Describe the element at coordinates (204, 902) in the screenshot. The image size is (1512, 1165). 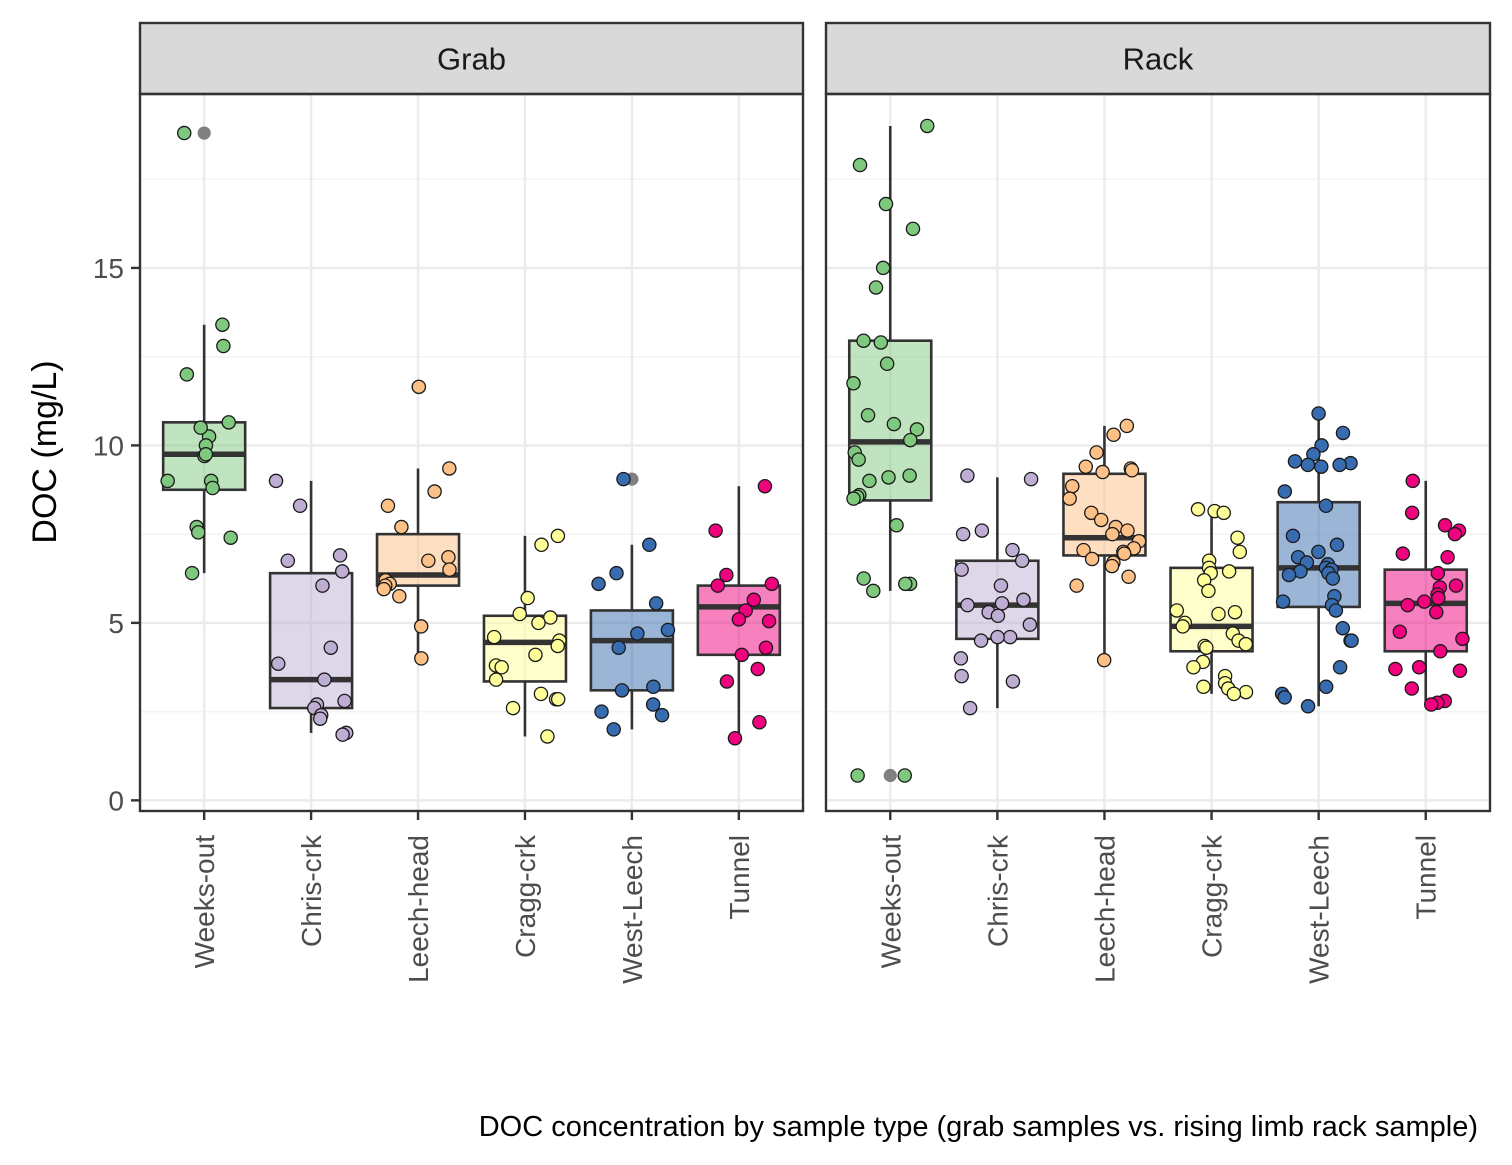
I see `x-tick-label-weeks-out: Weeks-out` at that location.